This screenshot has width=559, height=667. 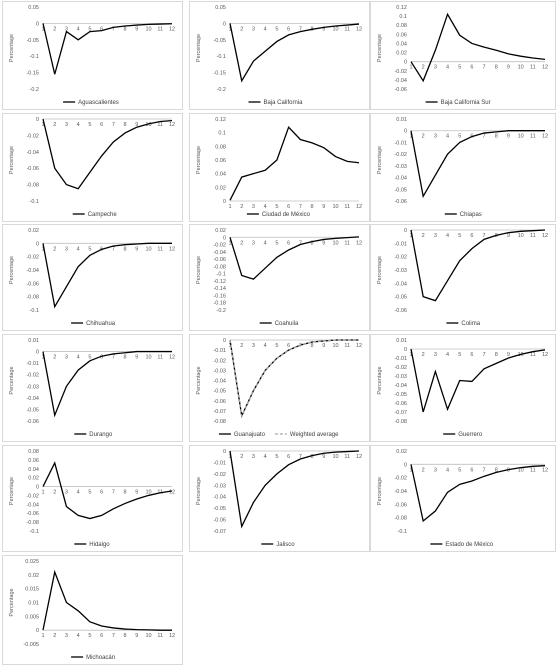 I want to click on y-tick-label: -0.005, so click(x=31, y=645).